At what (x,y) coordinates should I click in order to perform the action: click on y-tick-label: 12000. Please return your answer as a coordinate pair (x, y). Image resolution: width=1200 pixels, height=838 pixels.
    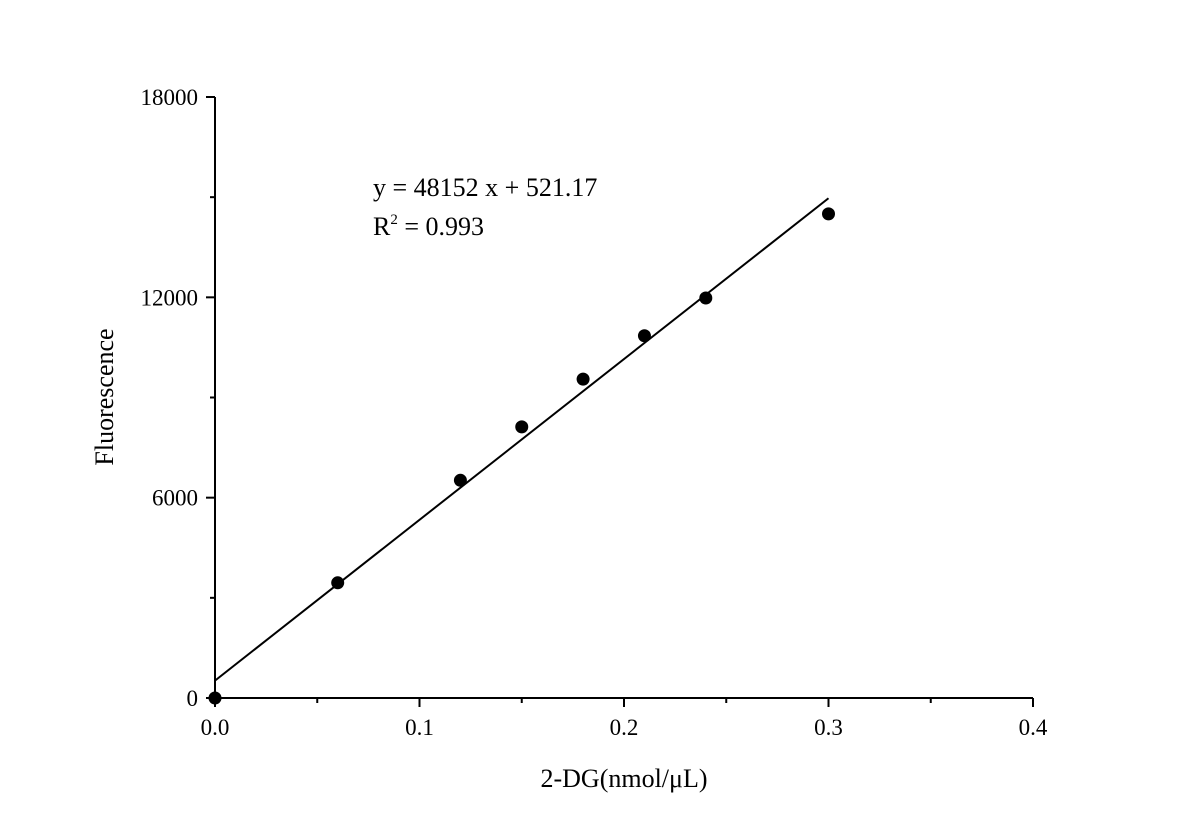
    Looking at the image, I should click on (170, 297).